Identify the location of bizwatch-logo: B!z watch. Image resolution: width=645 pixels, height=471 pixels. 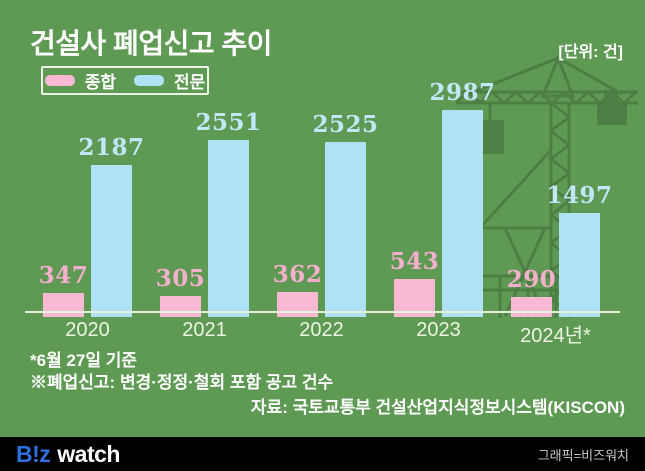
(68, 454).